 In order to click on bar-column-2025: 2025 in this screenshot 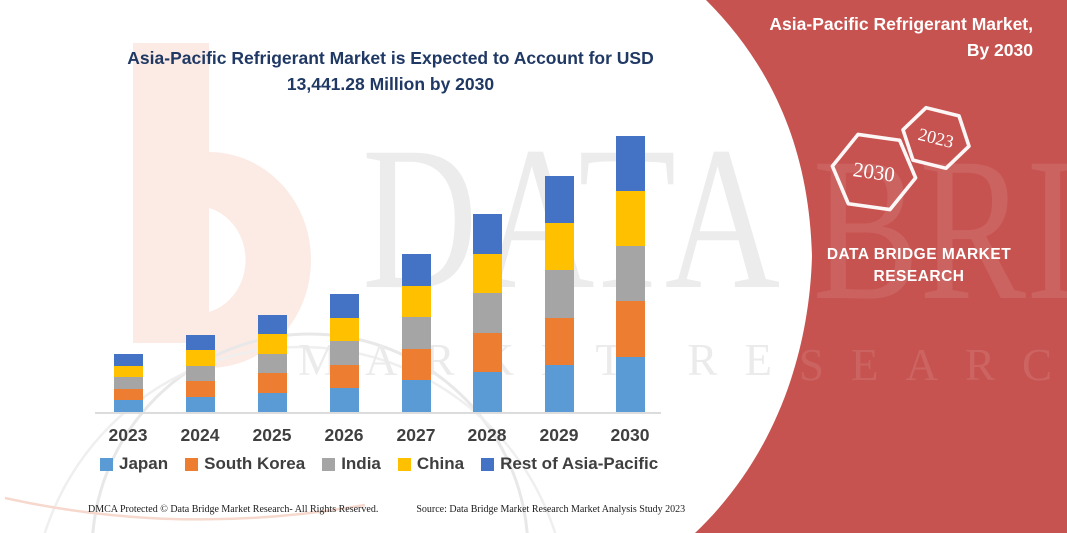, I will do `click(272, 380)`.